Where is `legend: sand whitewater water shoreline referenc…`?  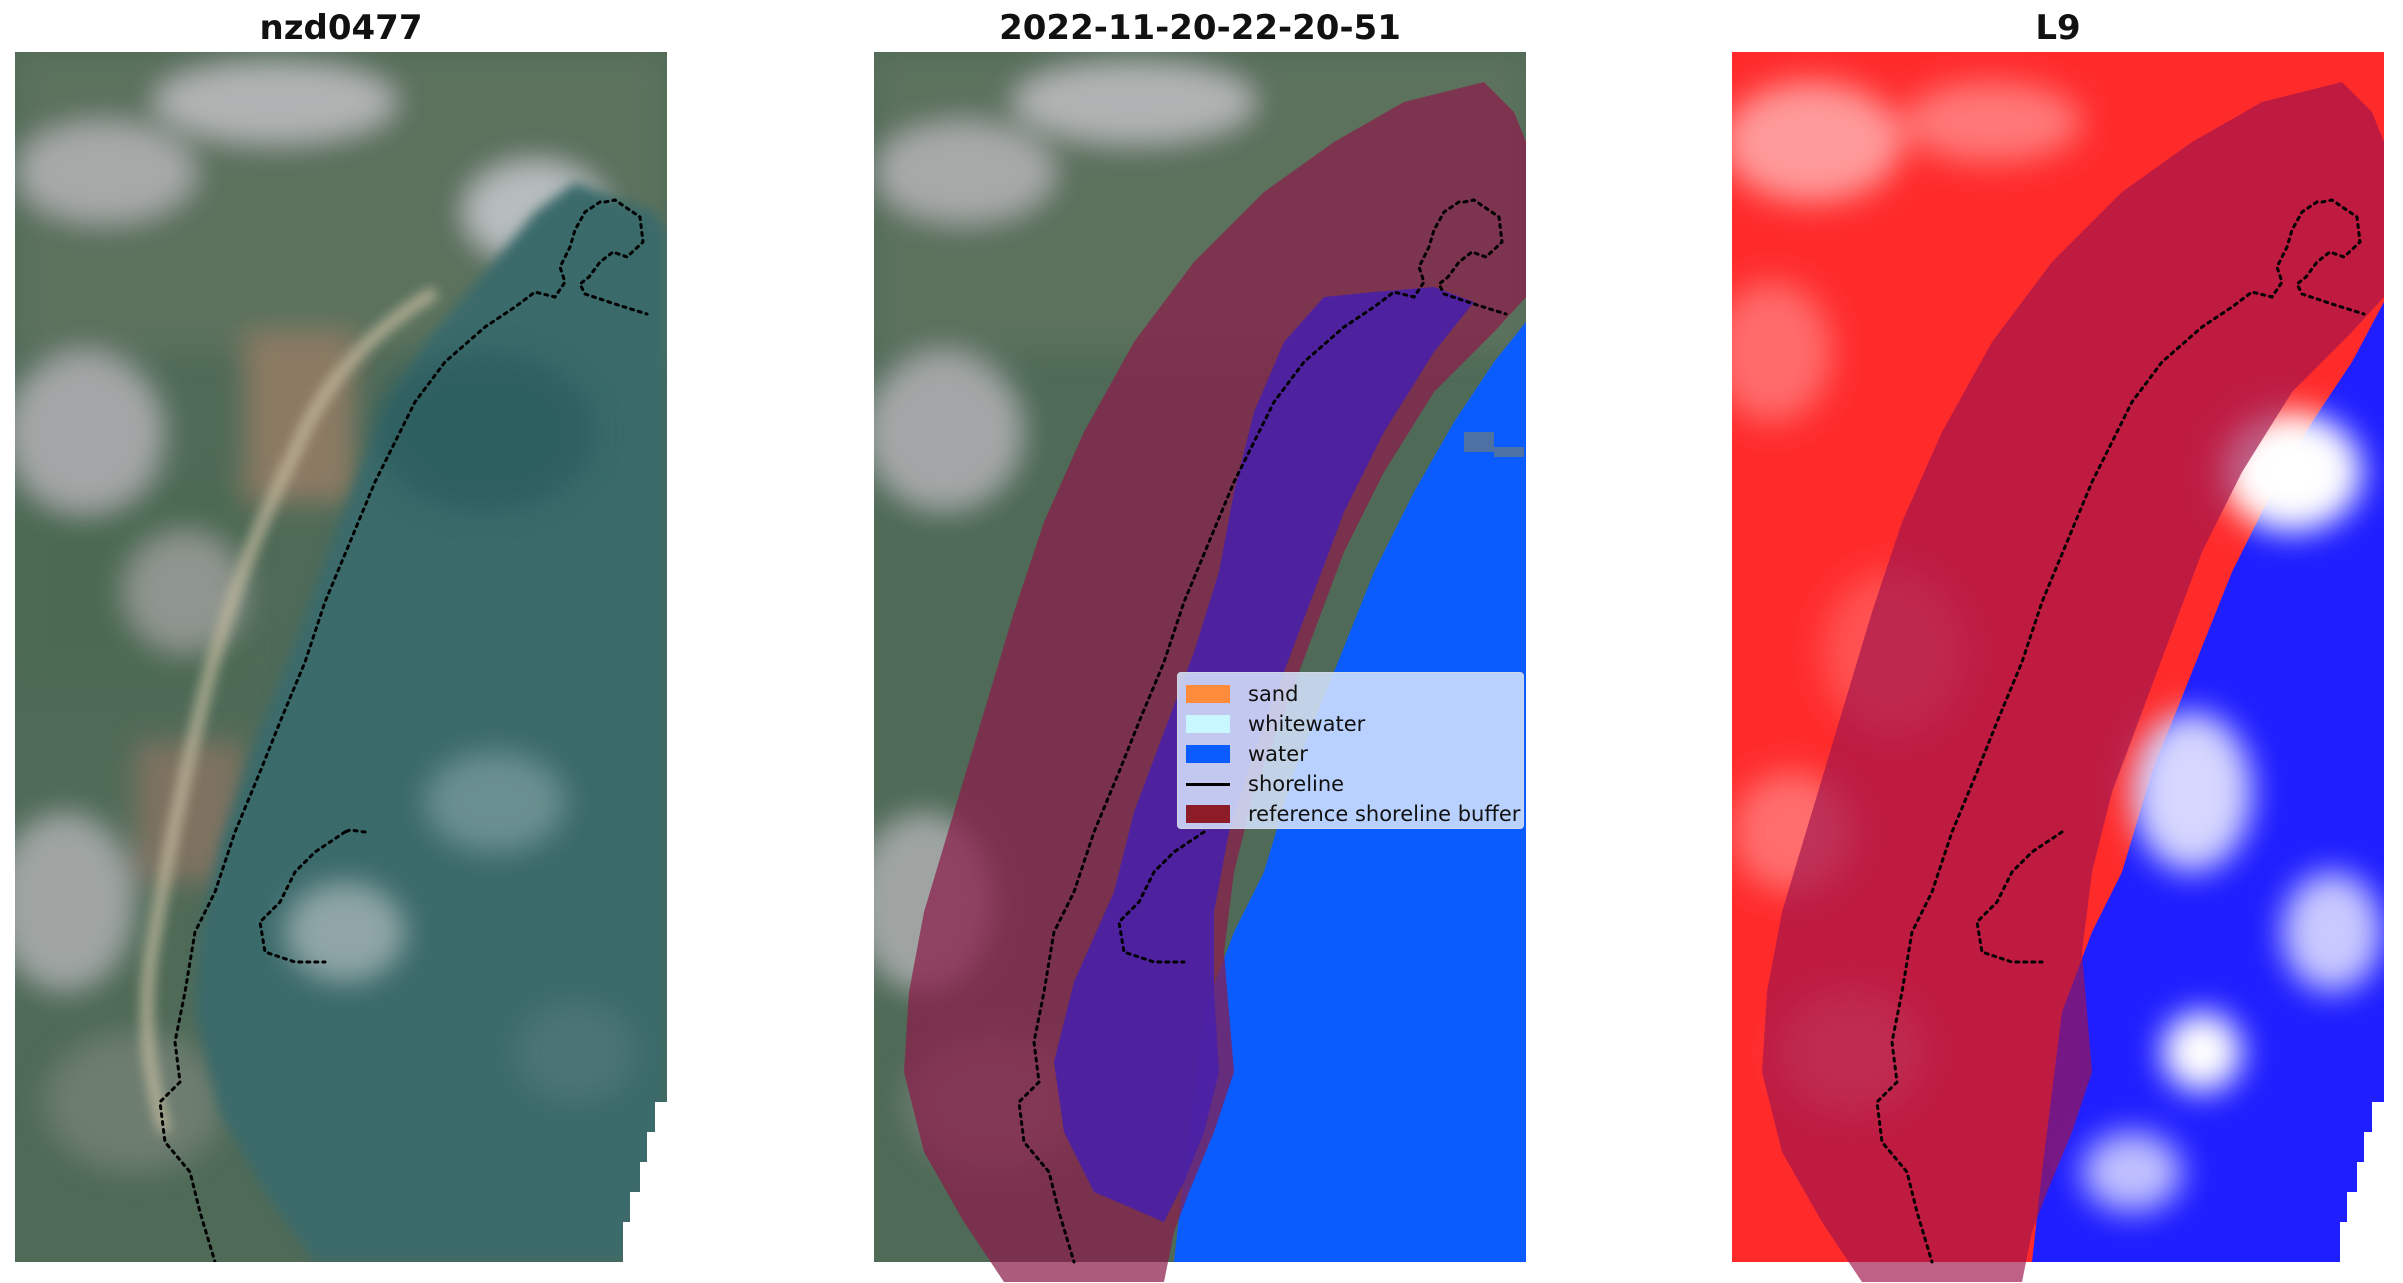 legend: sand whitewater water shoreline referenc… is located at coordinates (1350, 750).